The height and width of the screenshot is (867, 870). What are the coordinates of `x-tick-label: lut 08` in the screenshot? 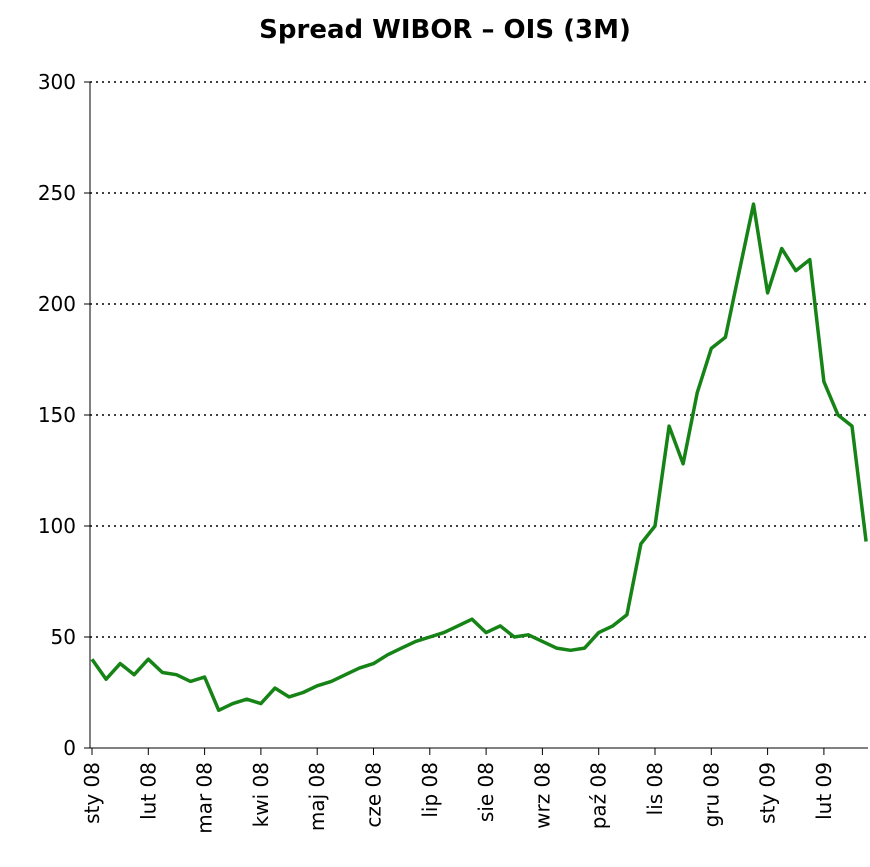 It's located at (148, 791).